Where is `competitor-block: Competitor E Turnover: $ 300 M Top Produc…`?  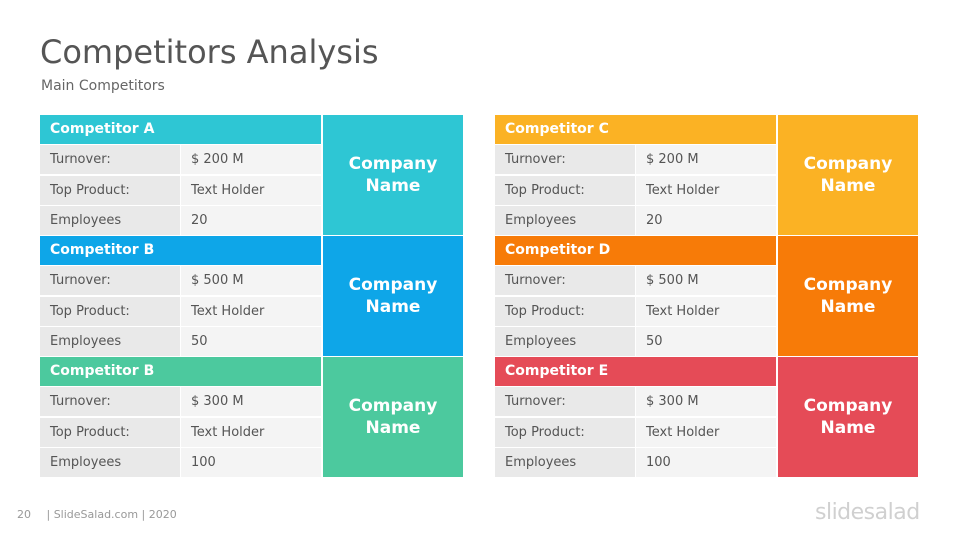 competitor-block: Competitor E Turnover: $ 300 M Top Produc… is located at coordinates (706, 417).